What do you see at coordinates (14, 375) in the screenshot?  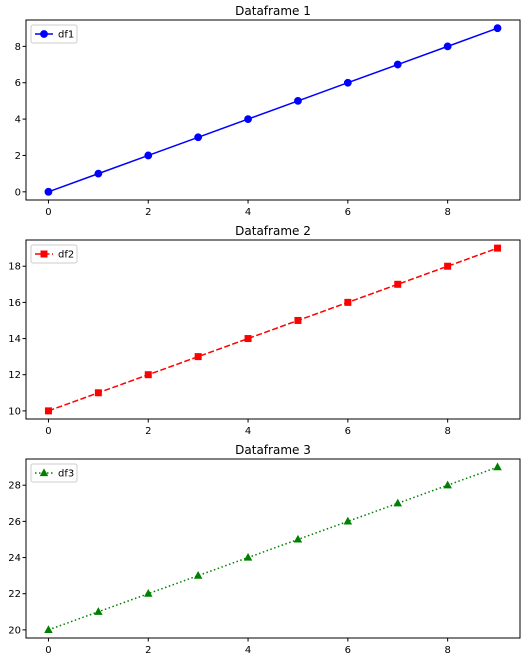 I see `y-tick-label: 12` at bounding box center [14, 375].